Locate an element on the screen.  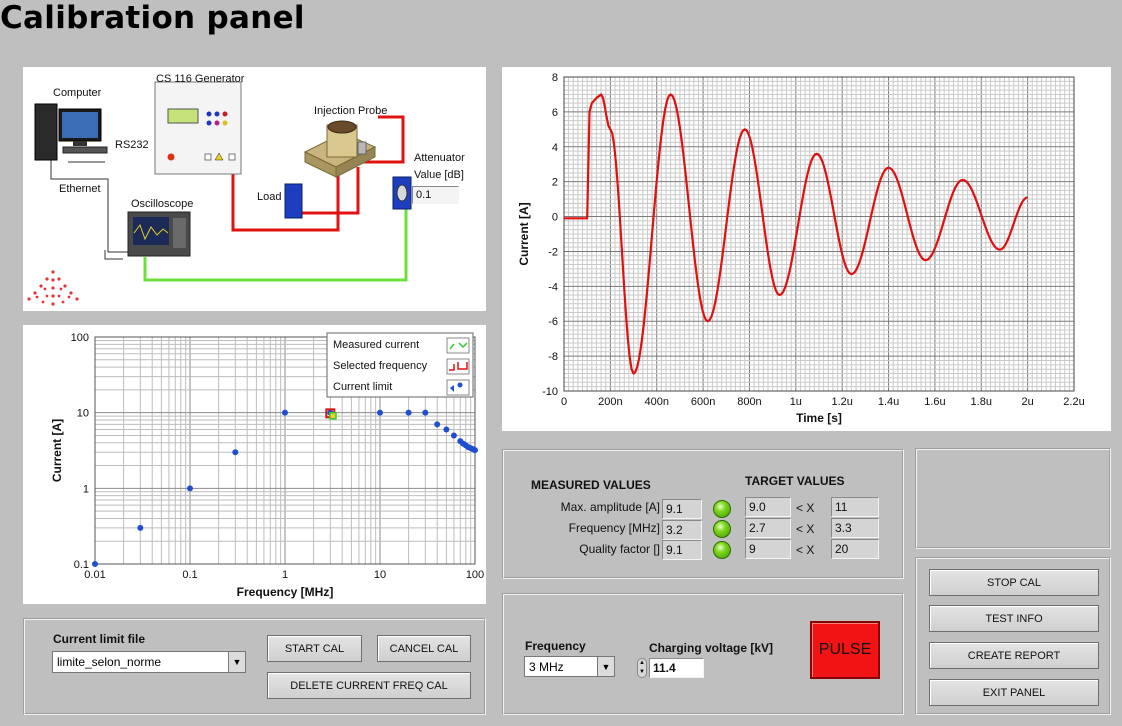
y-tick-label: -10 is located at coordinates (550, 392).